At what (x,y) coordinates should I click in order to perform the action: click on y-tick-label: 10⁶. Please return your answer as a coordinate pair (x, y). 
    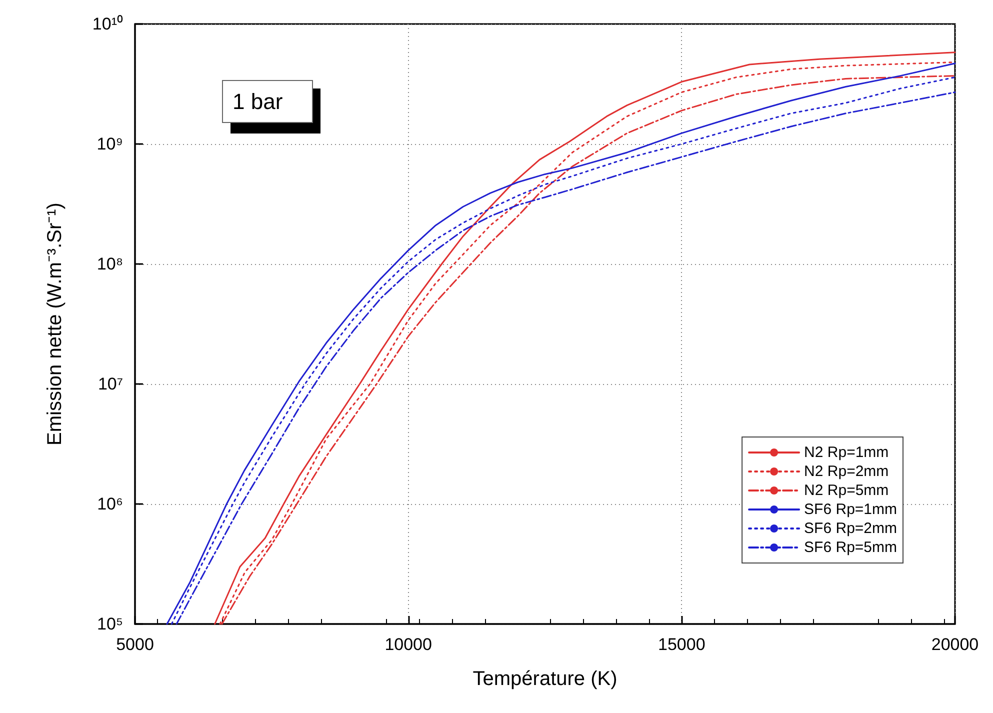
    Looking at the image, I should click on (110, 504).